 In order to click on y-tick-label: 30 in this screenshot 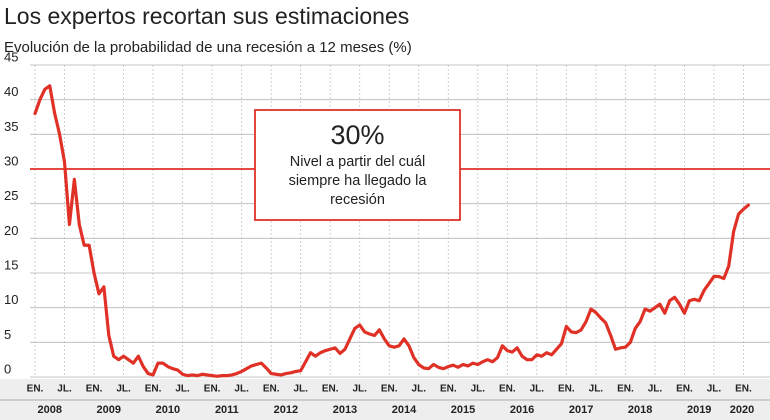, I will do `click(11, 160)`.